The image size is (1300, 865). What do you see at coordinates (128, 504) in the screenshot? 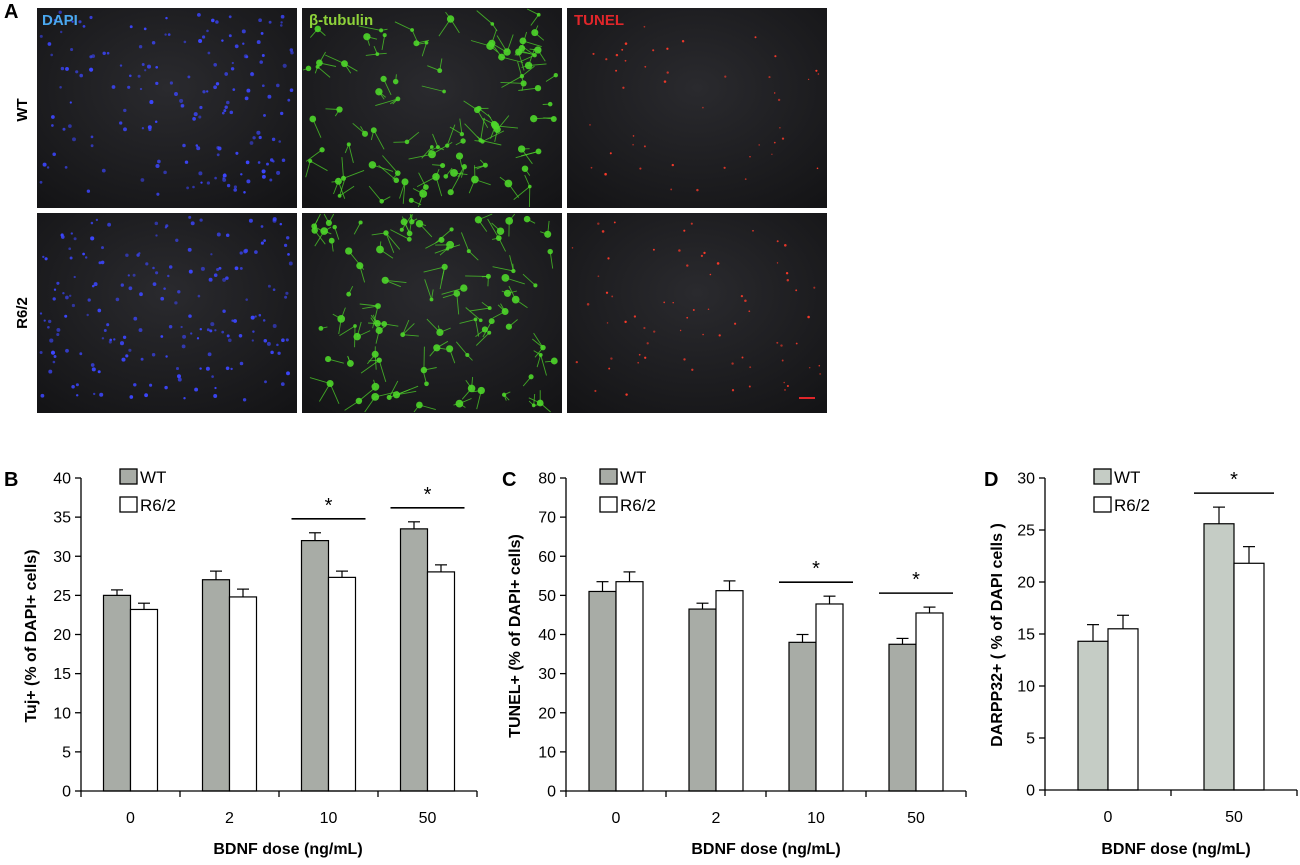
I see `legend-swatch-r62` at bounding box center [128, 504].